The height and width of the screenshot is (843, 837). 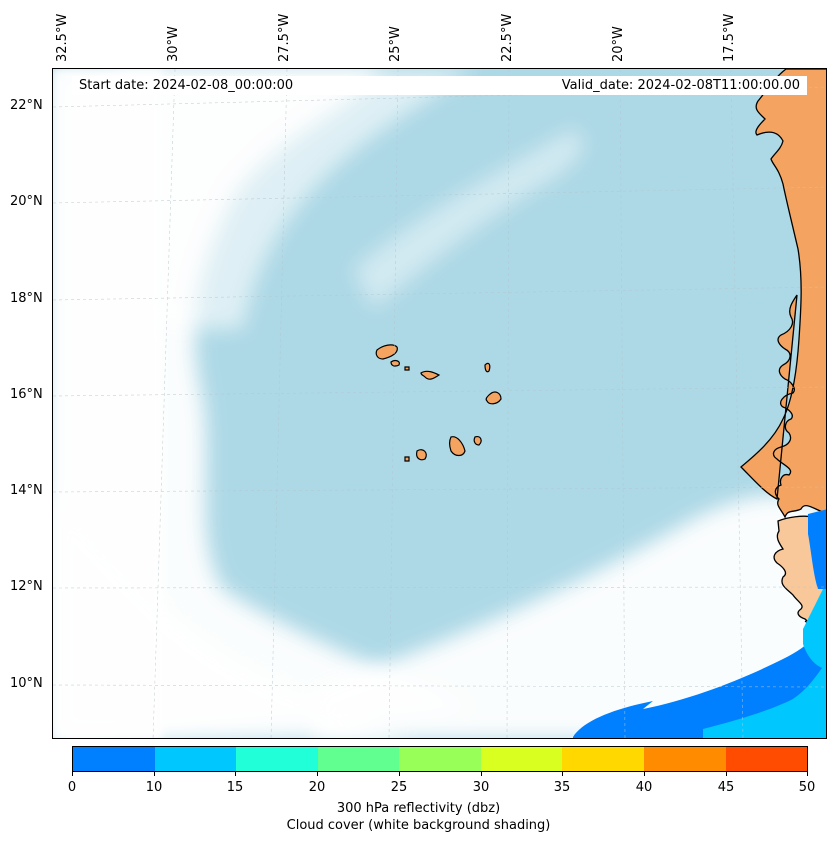 I want to click on lon-label-30w: 30°W, so click(x=173, y=44).